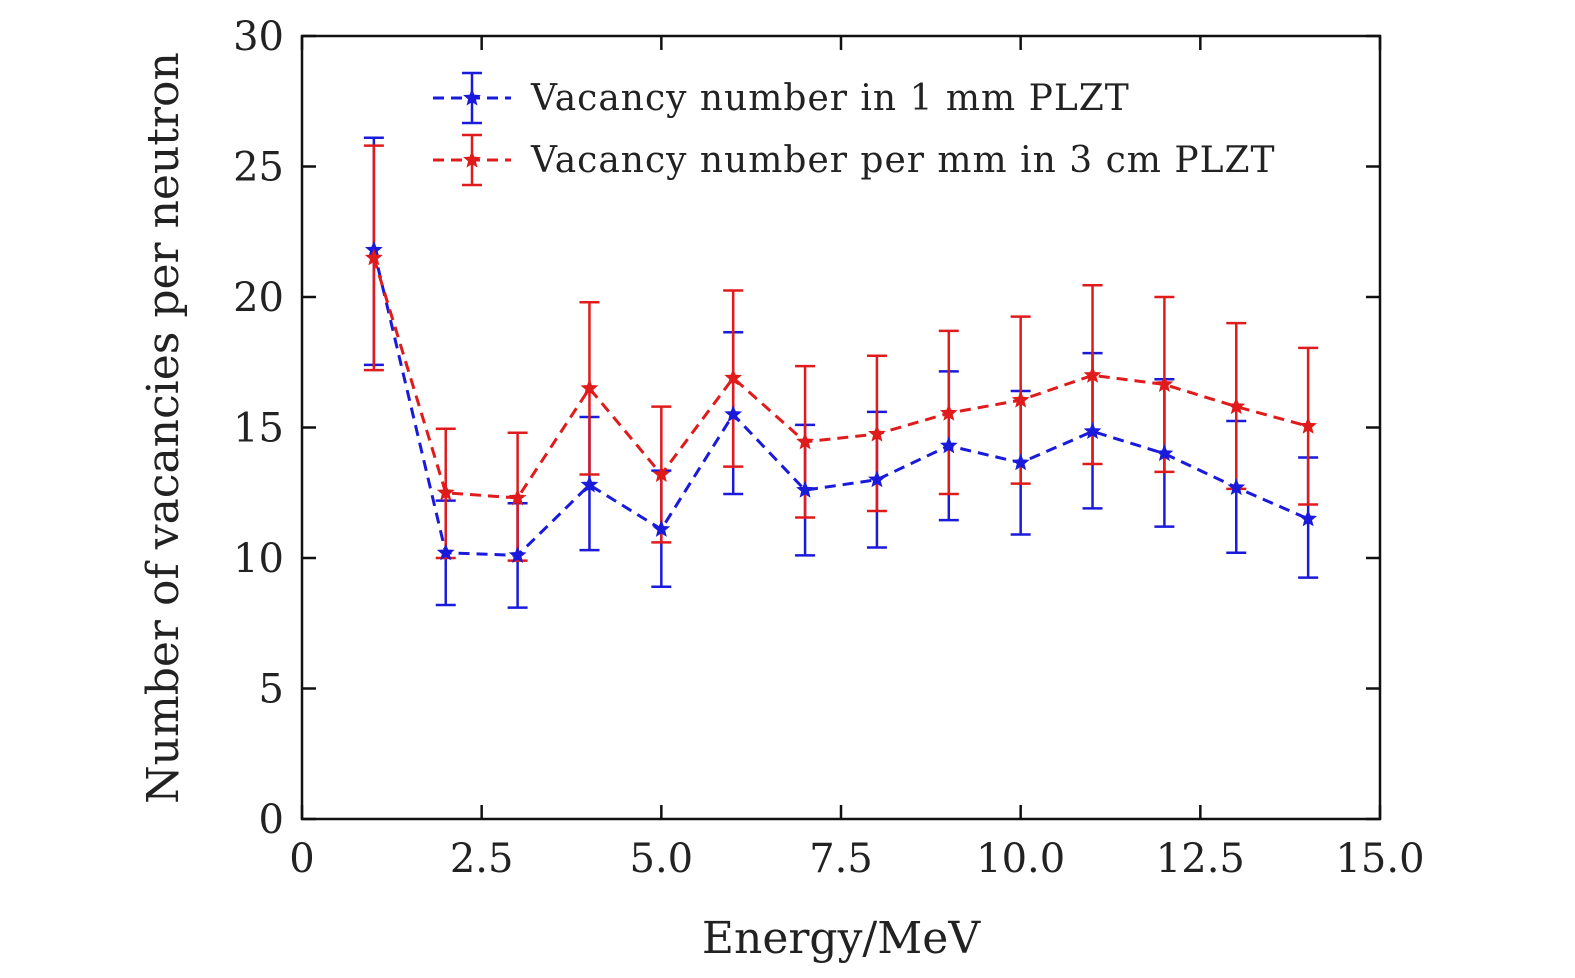 Image resolution: width=1575 pixels, height=978 pixels. Describe the element at coordinates (258, 429) in the screenshot. I see `y-tick-label: 15` at that location.